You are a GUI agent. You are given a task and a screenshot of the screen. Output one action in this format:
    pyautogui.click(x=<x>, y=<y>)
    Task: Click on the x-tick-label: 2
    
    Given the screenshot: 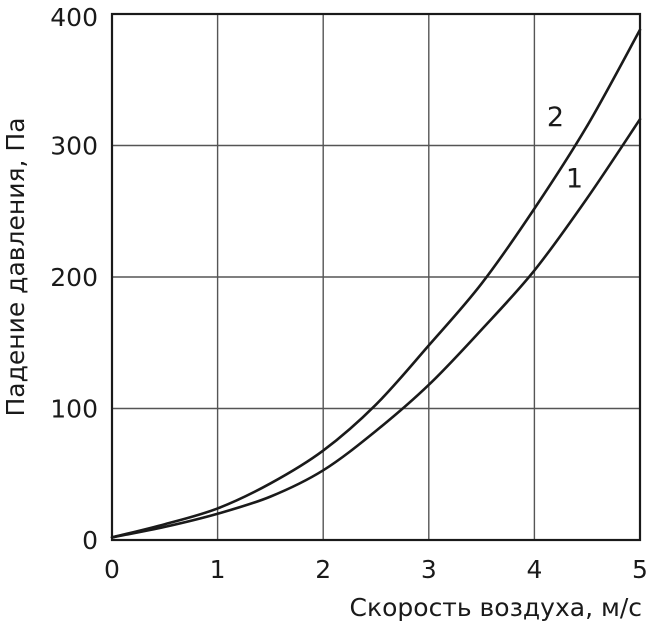 What is the action you would take?
    pyautogui.click(x=323, y=569)
    